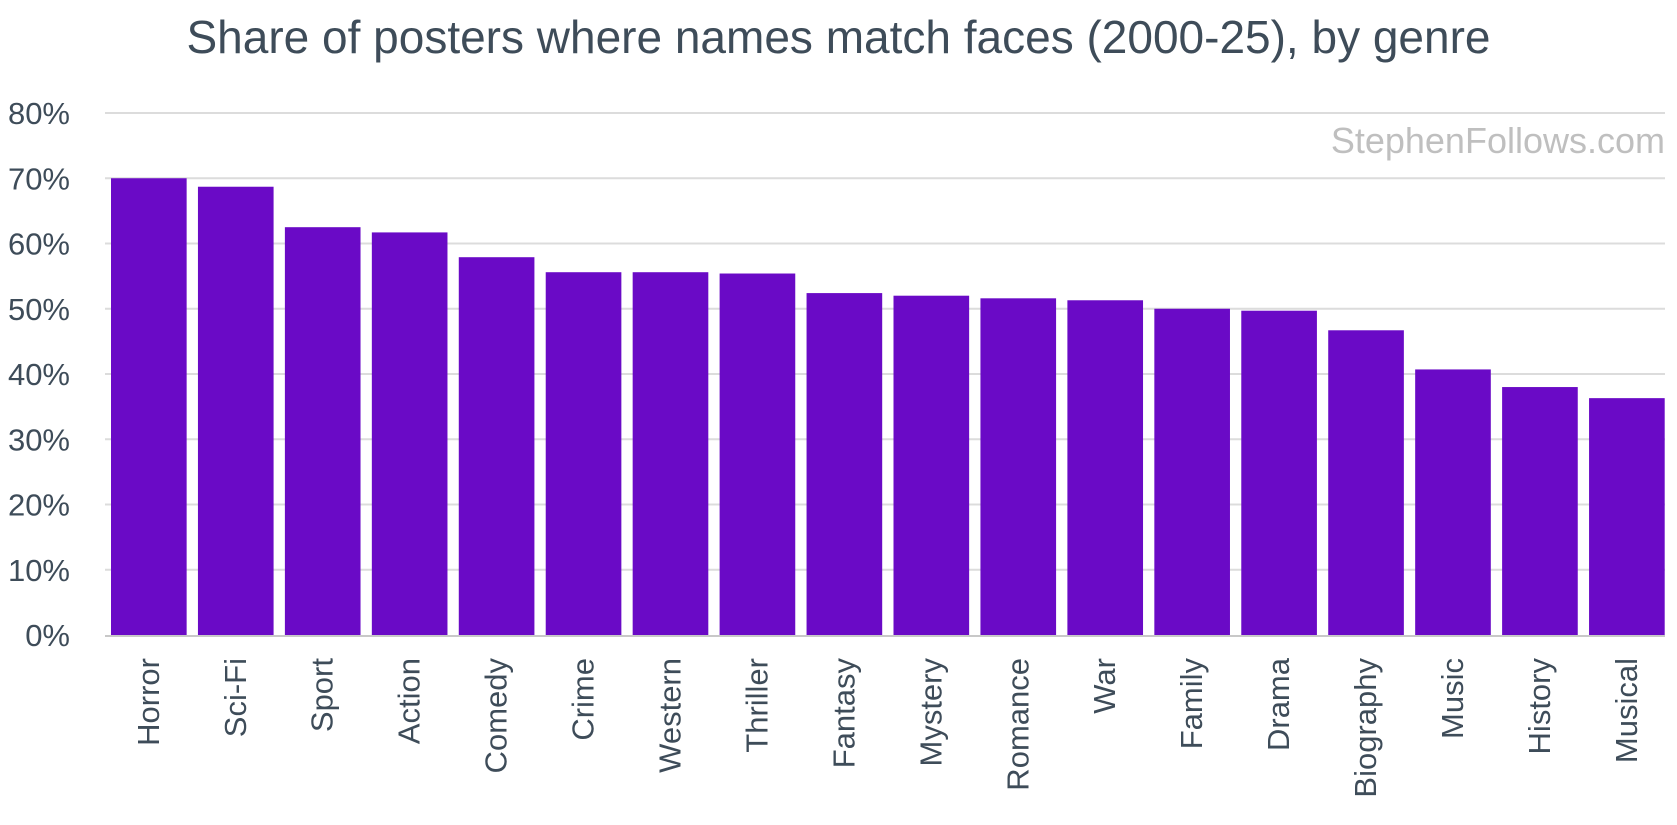 The height and width of the screenshot is (825, 1677). Describe the element at coordinates (1017, 724) in the screenshot. I see `x-category-label: Romance` at that location.